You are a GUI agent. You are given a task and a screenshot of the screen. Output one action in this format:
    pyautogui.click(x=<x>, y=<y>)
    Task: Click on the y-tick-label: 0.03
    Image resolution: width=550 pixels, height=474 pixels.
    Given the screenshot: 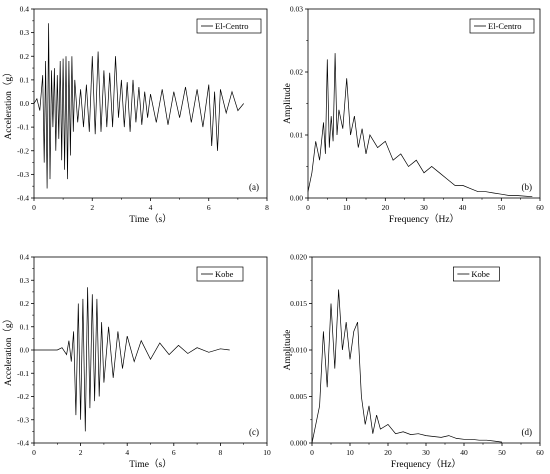 What is the action you would take?
    pyautogui.click(x=296, y=9)
    